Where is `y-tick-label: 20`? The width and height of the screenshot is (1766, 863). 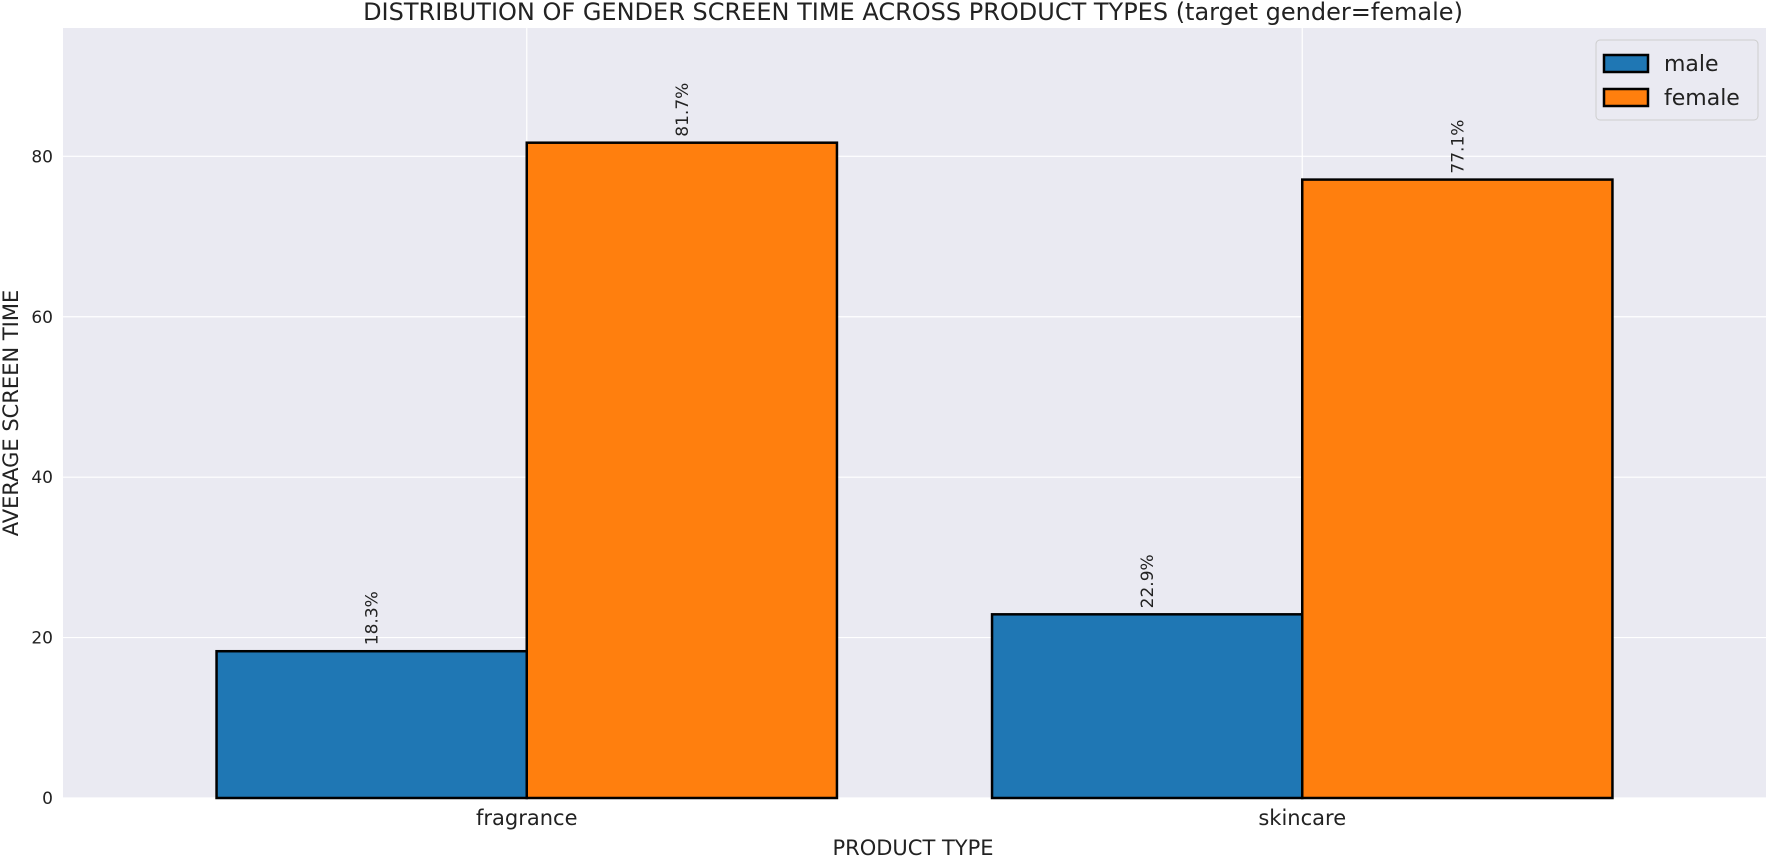 y-tick-label: 20 is located at coordinates (42, 639).